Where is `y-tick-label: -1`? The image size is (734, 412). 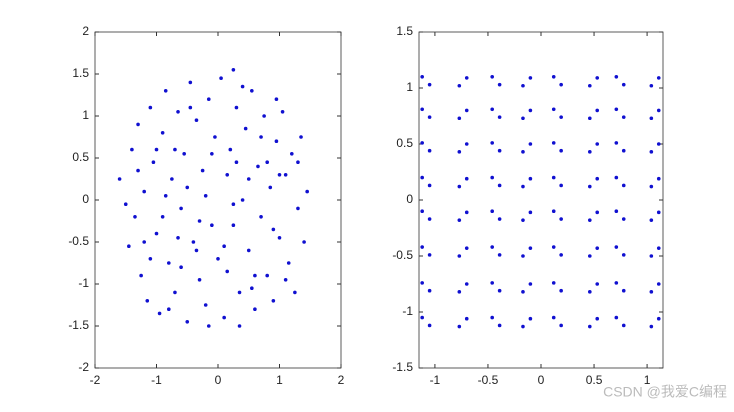 y-tick-label: -1 is located at coordinates (83, 283).